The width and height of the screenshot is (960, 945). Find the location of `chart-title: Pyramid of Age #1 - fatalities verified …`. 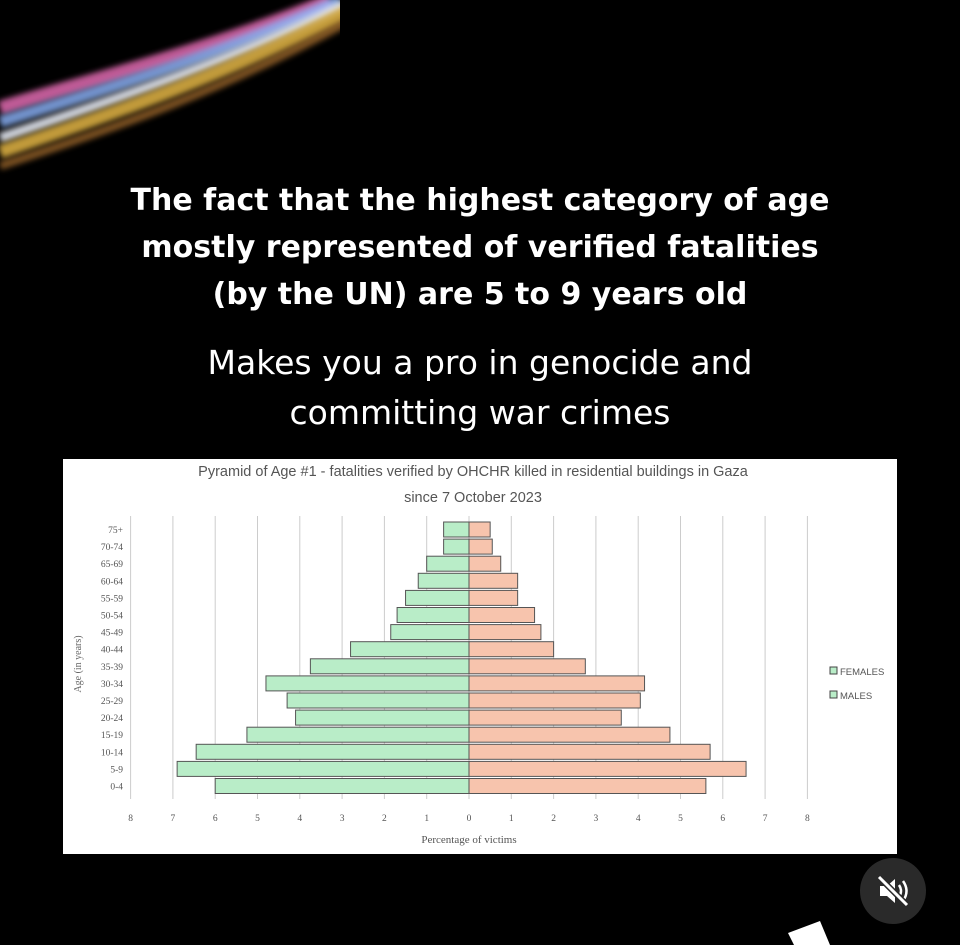

chart-title: Pyramid of Age #1 - fatalities verified … is located at coordinates (473, 472).